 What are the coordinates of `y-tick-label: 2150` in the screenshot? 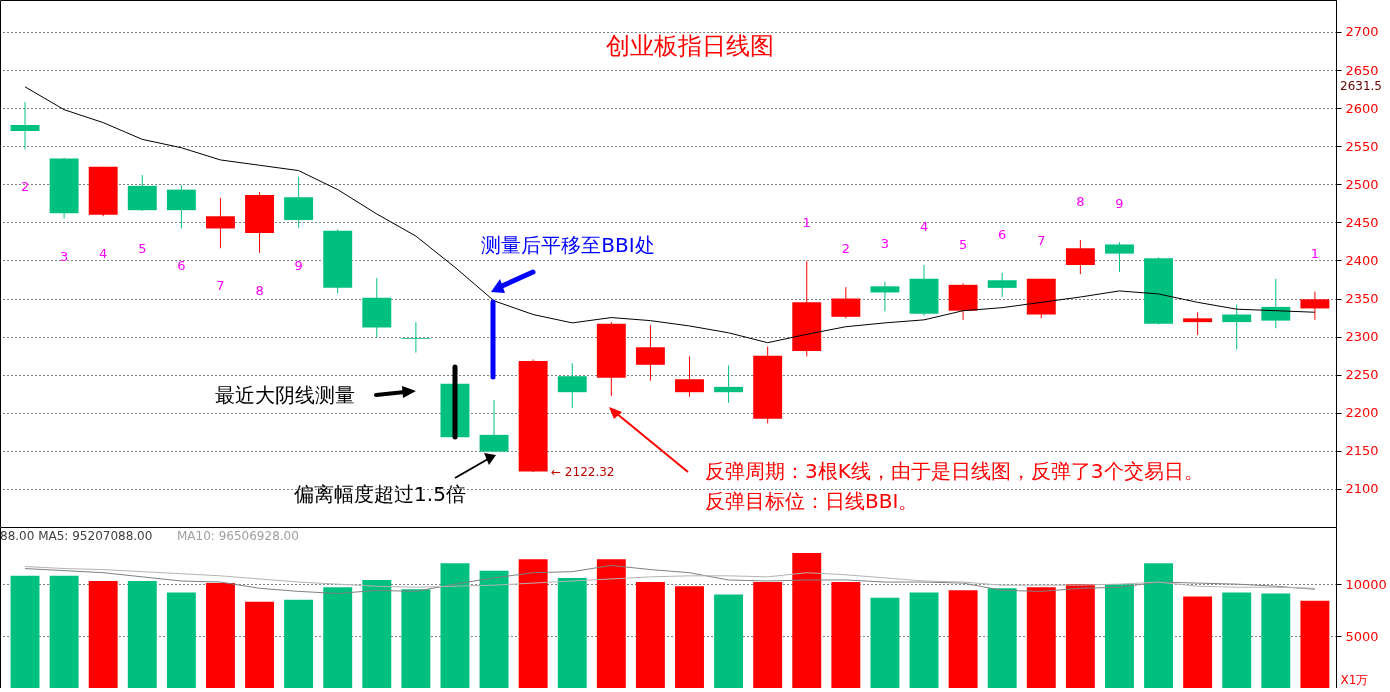 It's located at (1362, 451).